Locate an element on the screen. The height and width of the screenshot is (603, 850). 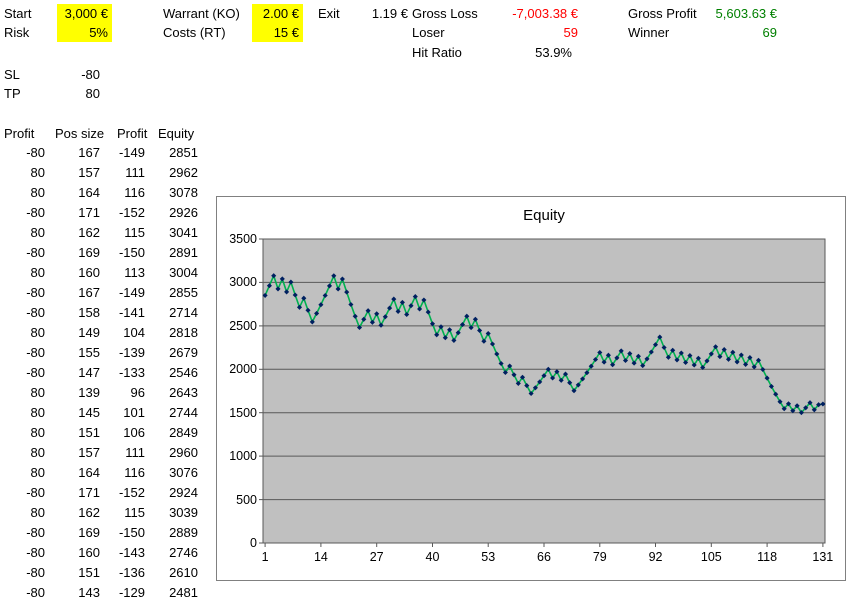
tp-label: TP is located at coordinates (12, 93).